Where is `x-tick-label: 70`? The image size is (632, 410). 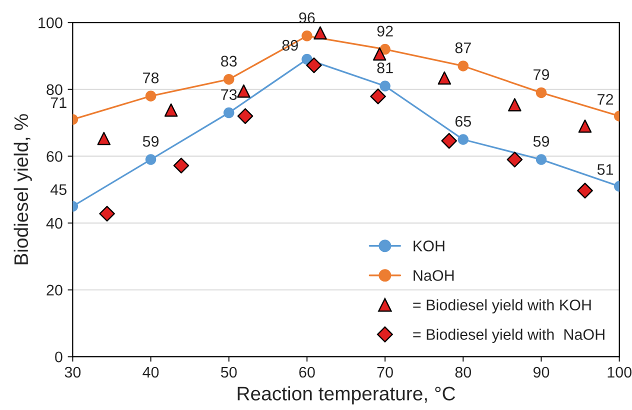 x-tick-label: 70 is located at coordinates (385, 372).